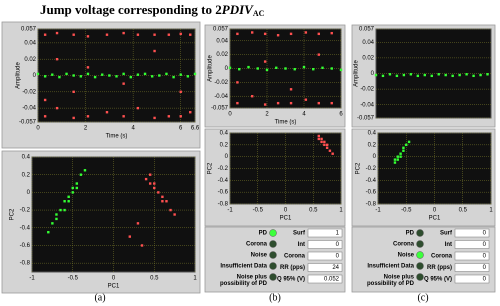  Describe the element at coordinates (259, 13) in the screenshot. I see `title-subscript: AC` at that location.